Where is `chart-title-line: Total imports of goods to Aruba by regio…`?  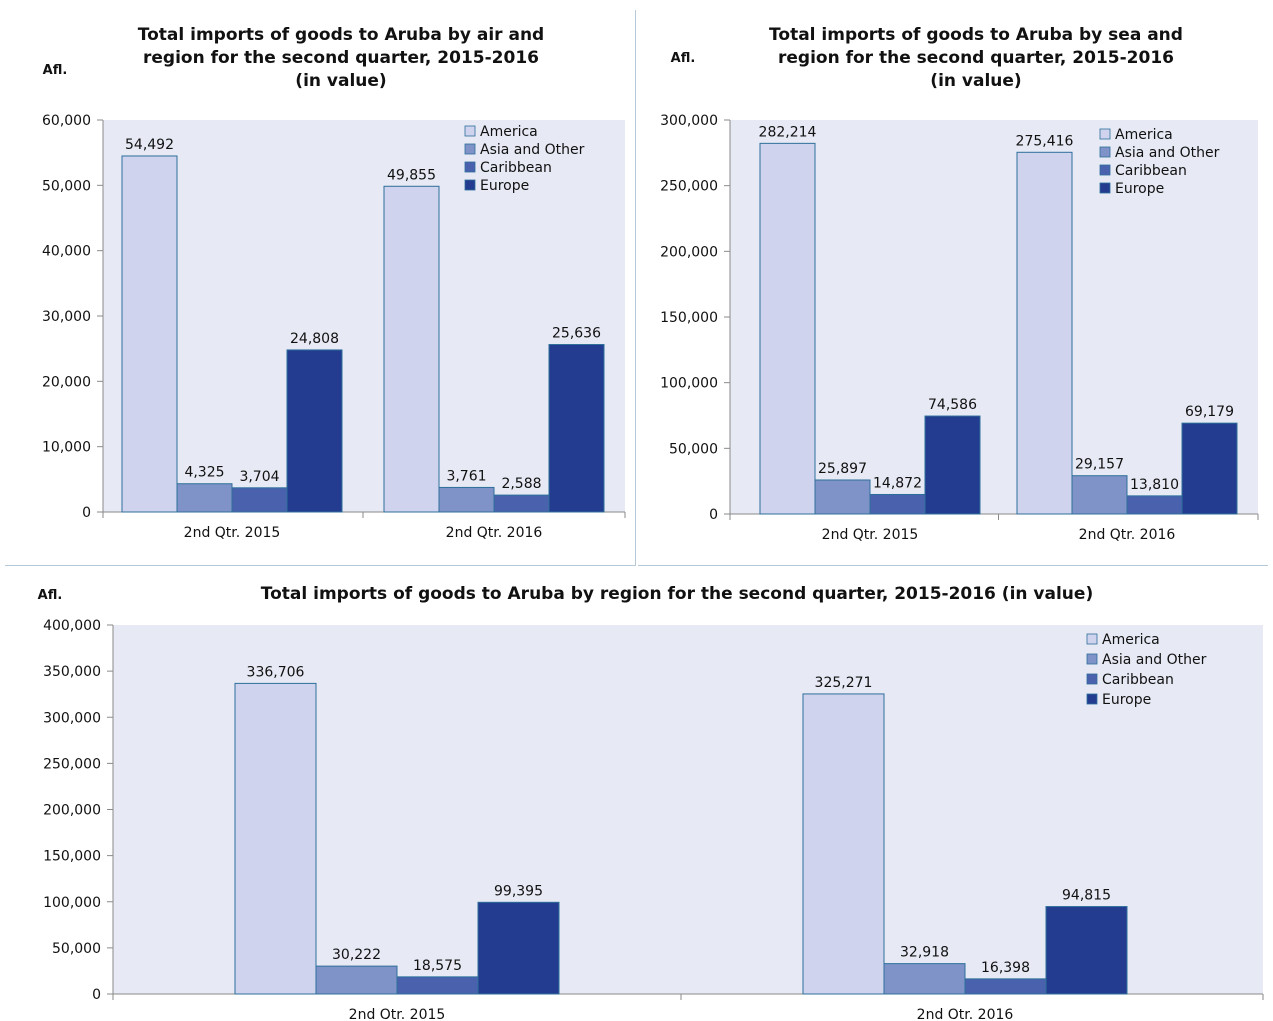
chart-title-line: Total imports of goods to Aruba by regio… is located at coordinates (677, 594).